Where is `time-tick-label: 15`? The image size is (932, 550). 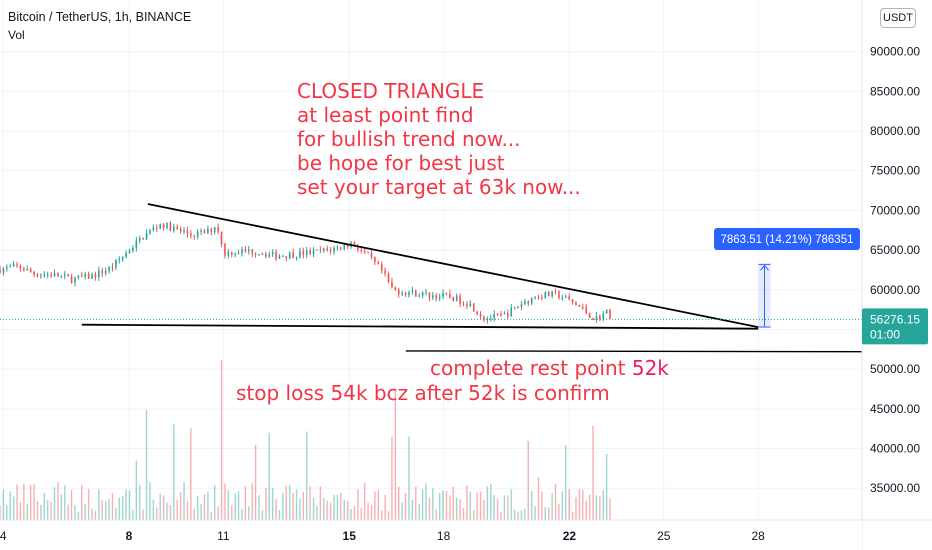 time-tick-label: 15 is located at coordinates (350, 536).